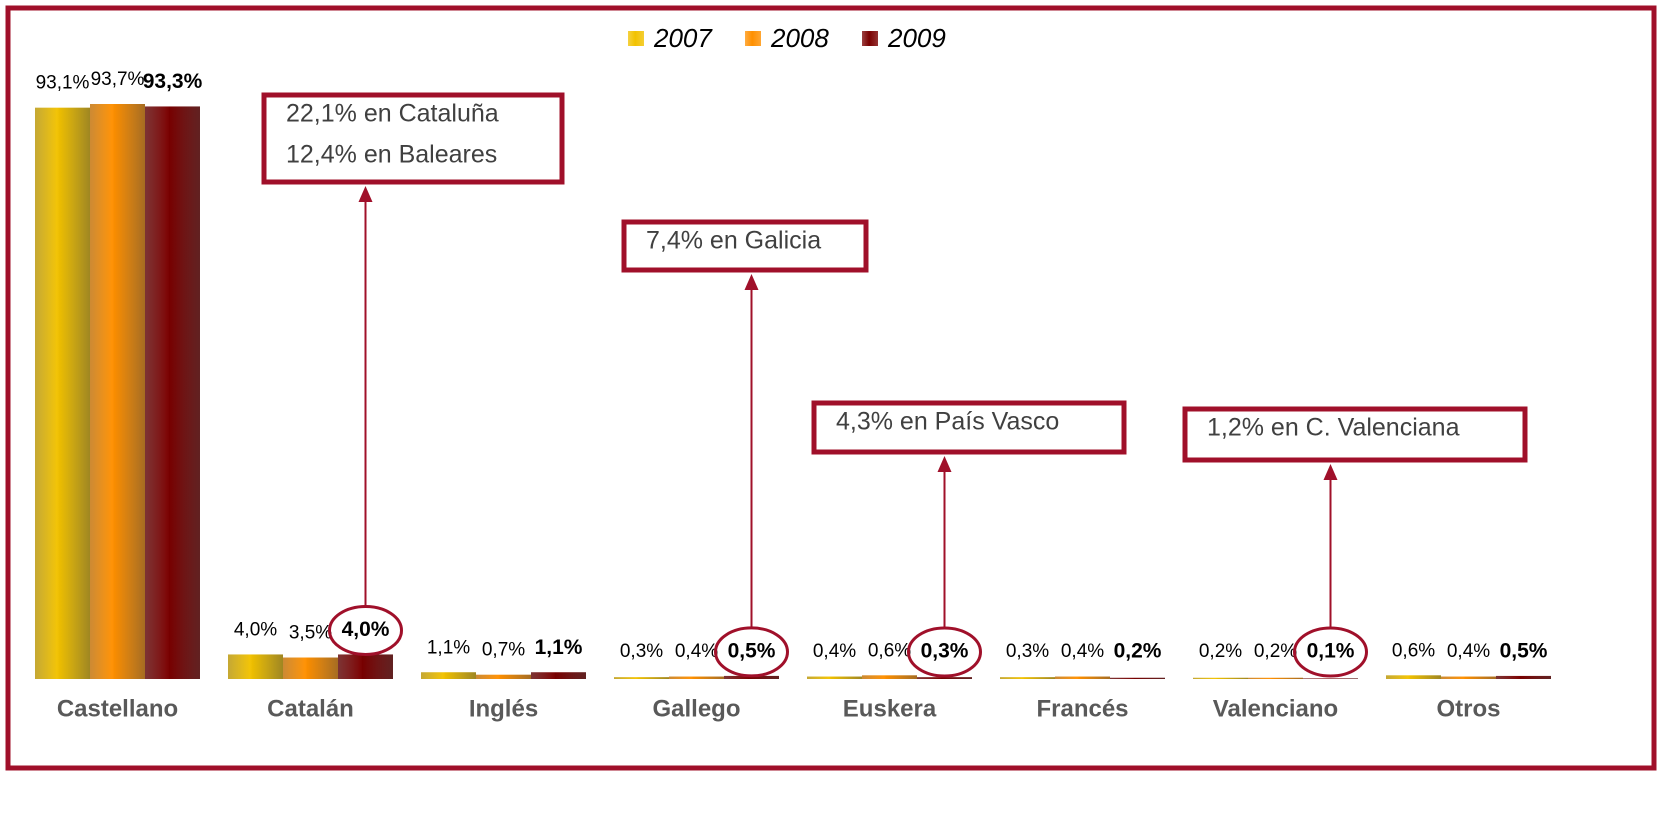  What do you see at coordinates (118, 79) in the screenshot?
I see `value-label: 93,7%` at bounding box center [118, 79].